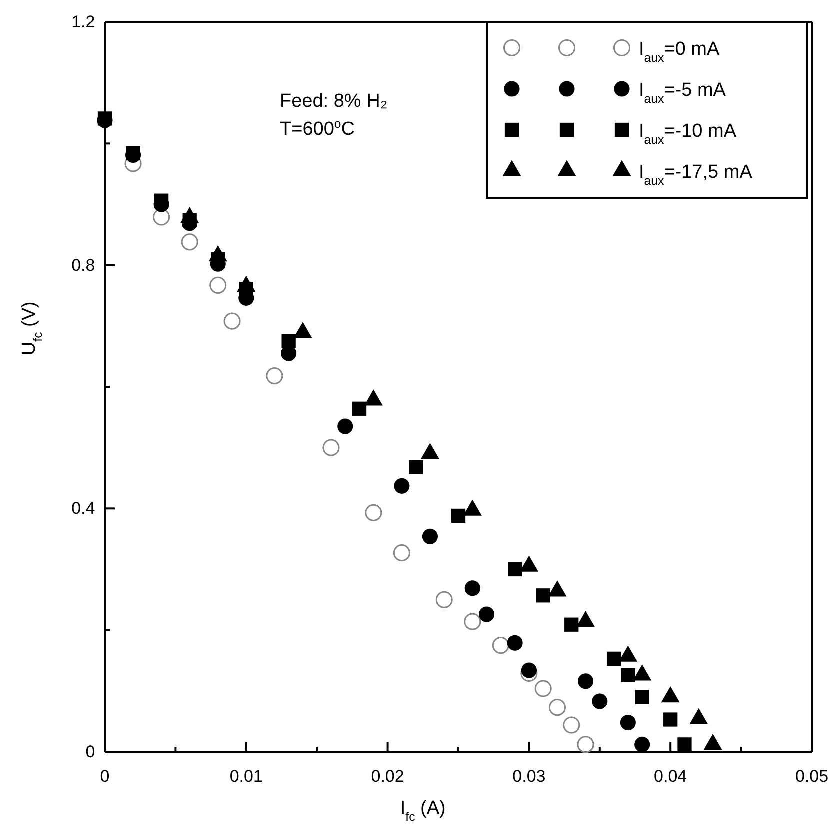 The image size is (837, 829). I want to click on y-tick-label: 0, so click(91, 752).